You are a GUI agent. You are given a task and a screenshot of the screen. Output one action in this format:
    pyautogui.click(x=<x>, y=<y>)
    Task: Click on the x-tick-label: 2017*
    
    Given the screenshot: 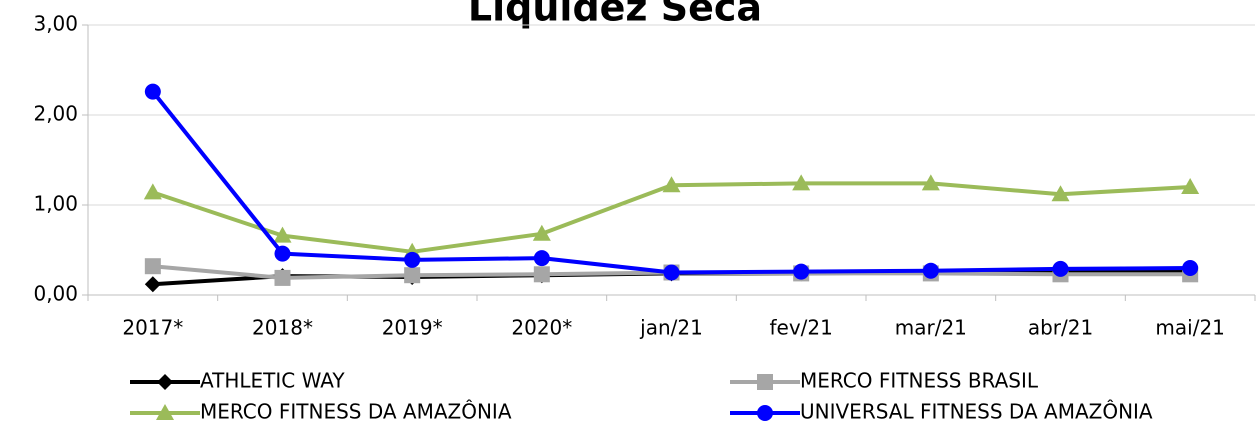 What is the action you would take?
    pyautogui.click(x=152, y=328)
    